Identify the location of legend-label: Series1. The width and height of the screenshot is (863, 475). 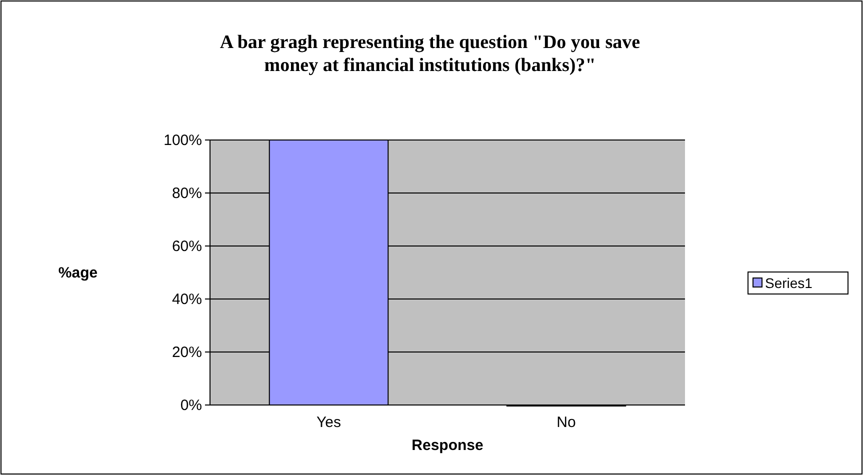
(789, 283).